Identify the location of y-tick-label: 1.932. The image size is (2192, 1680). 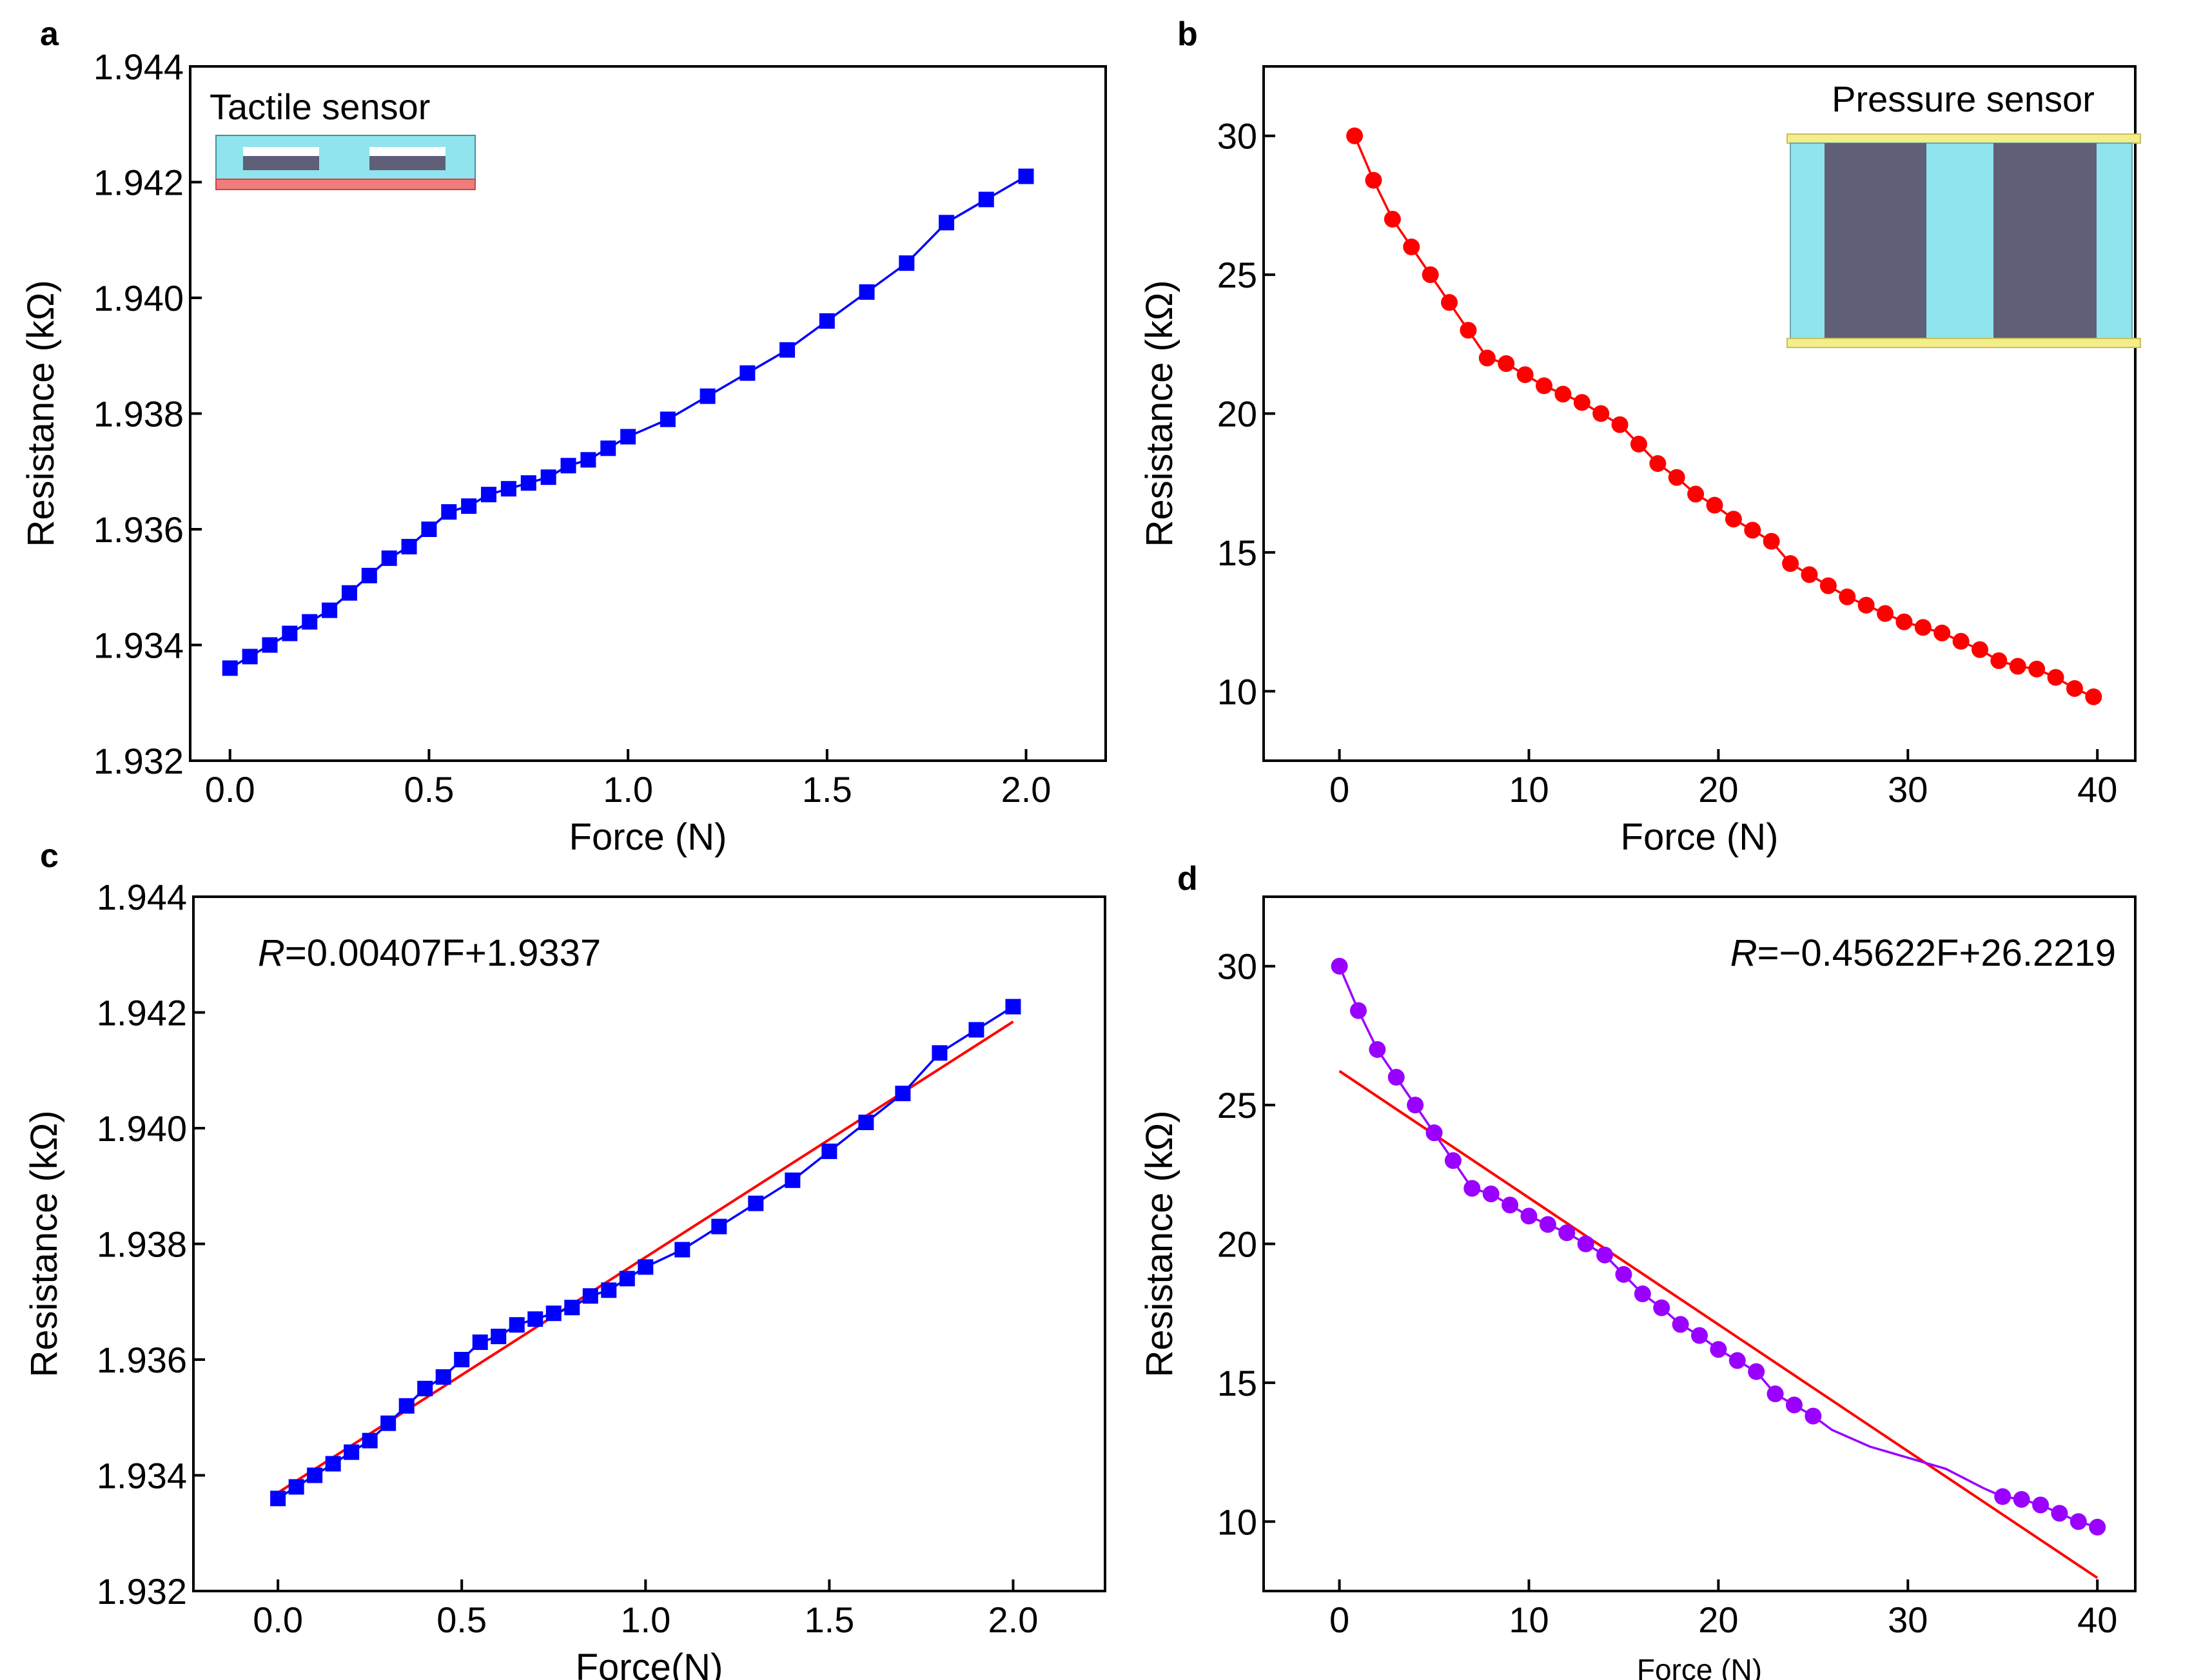
(142, 1591).